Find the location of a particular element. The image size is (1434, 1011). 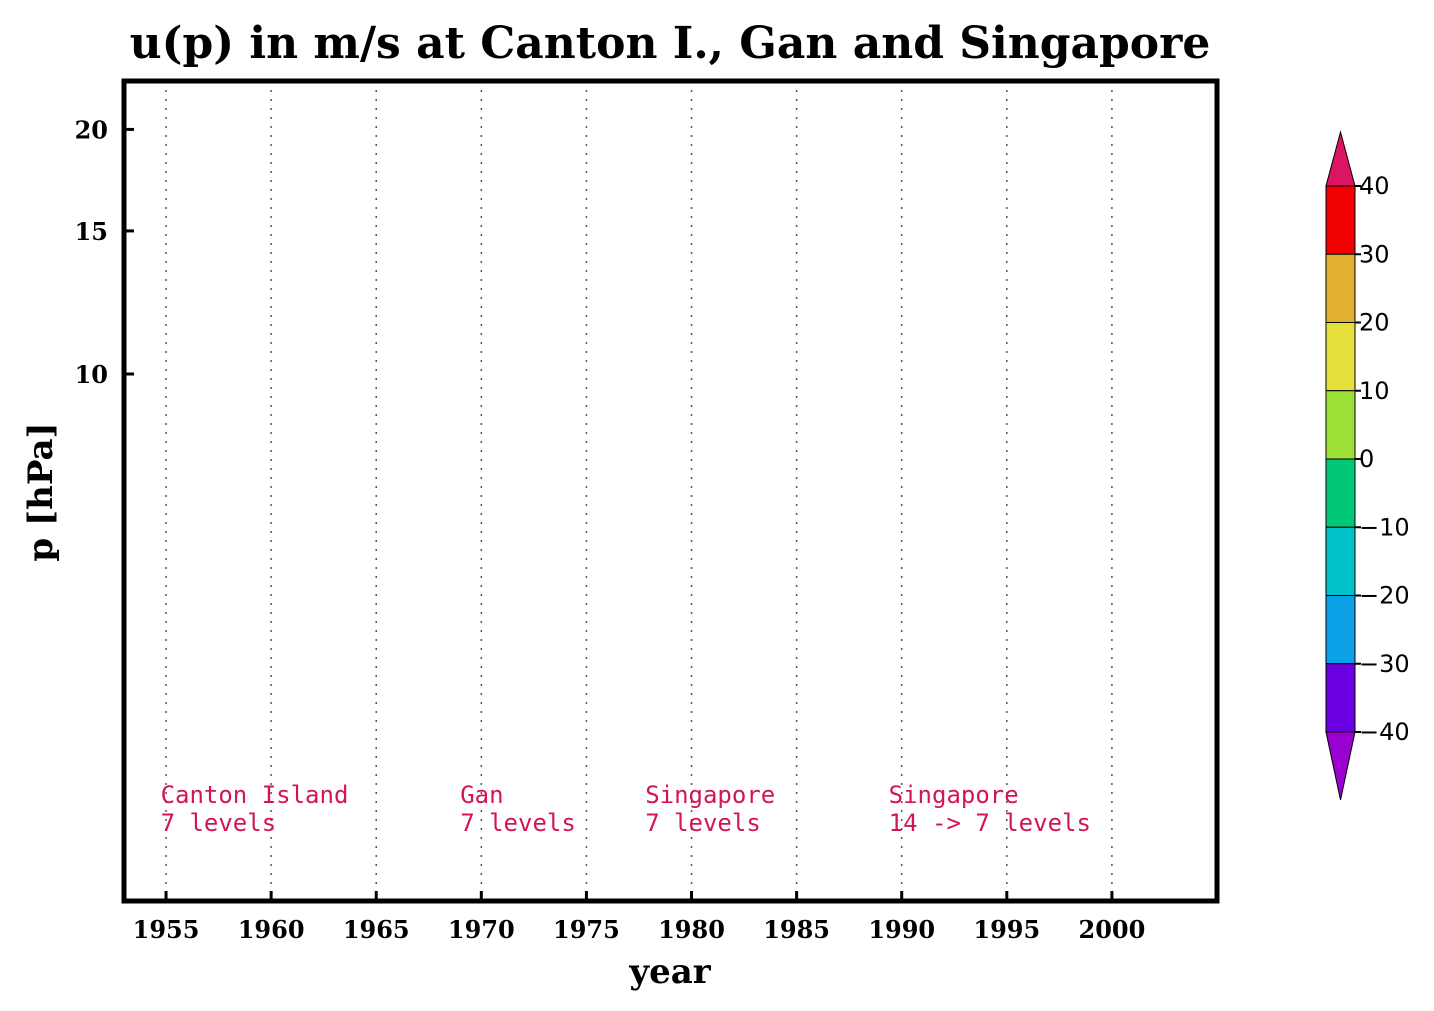

y-axis-ticks: 10152030405070 is located at coordinates (104, 194).